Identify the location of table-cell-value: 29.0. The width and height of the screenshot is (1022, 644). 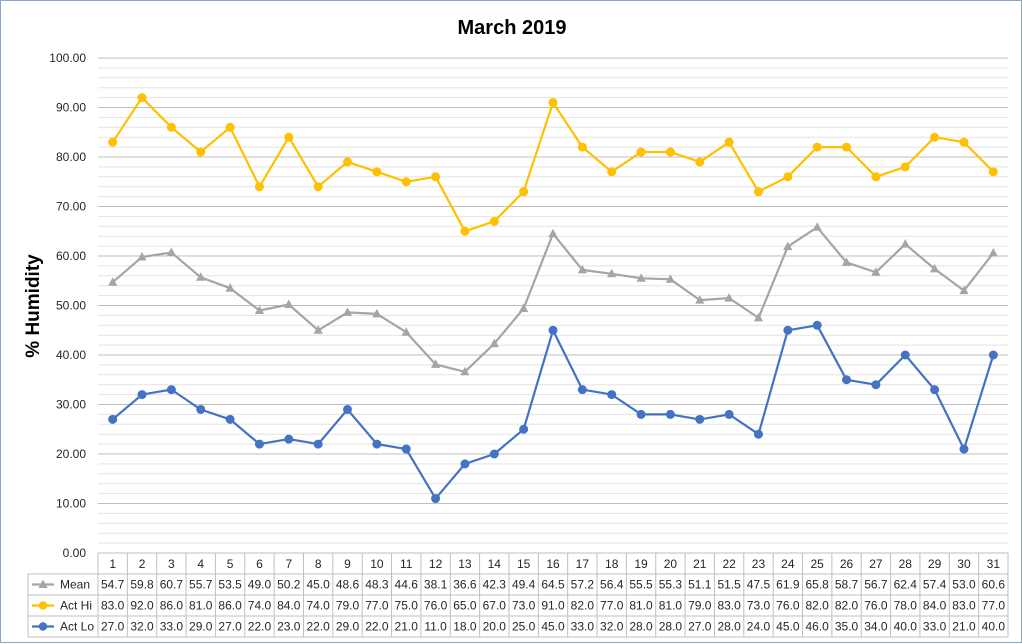
(201, 627).